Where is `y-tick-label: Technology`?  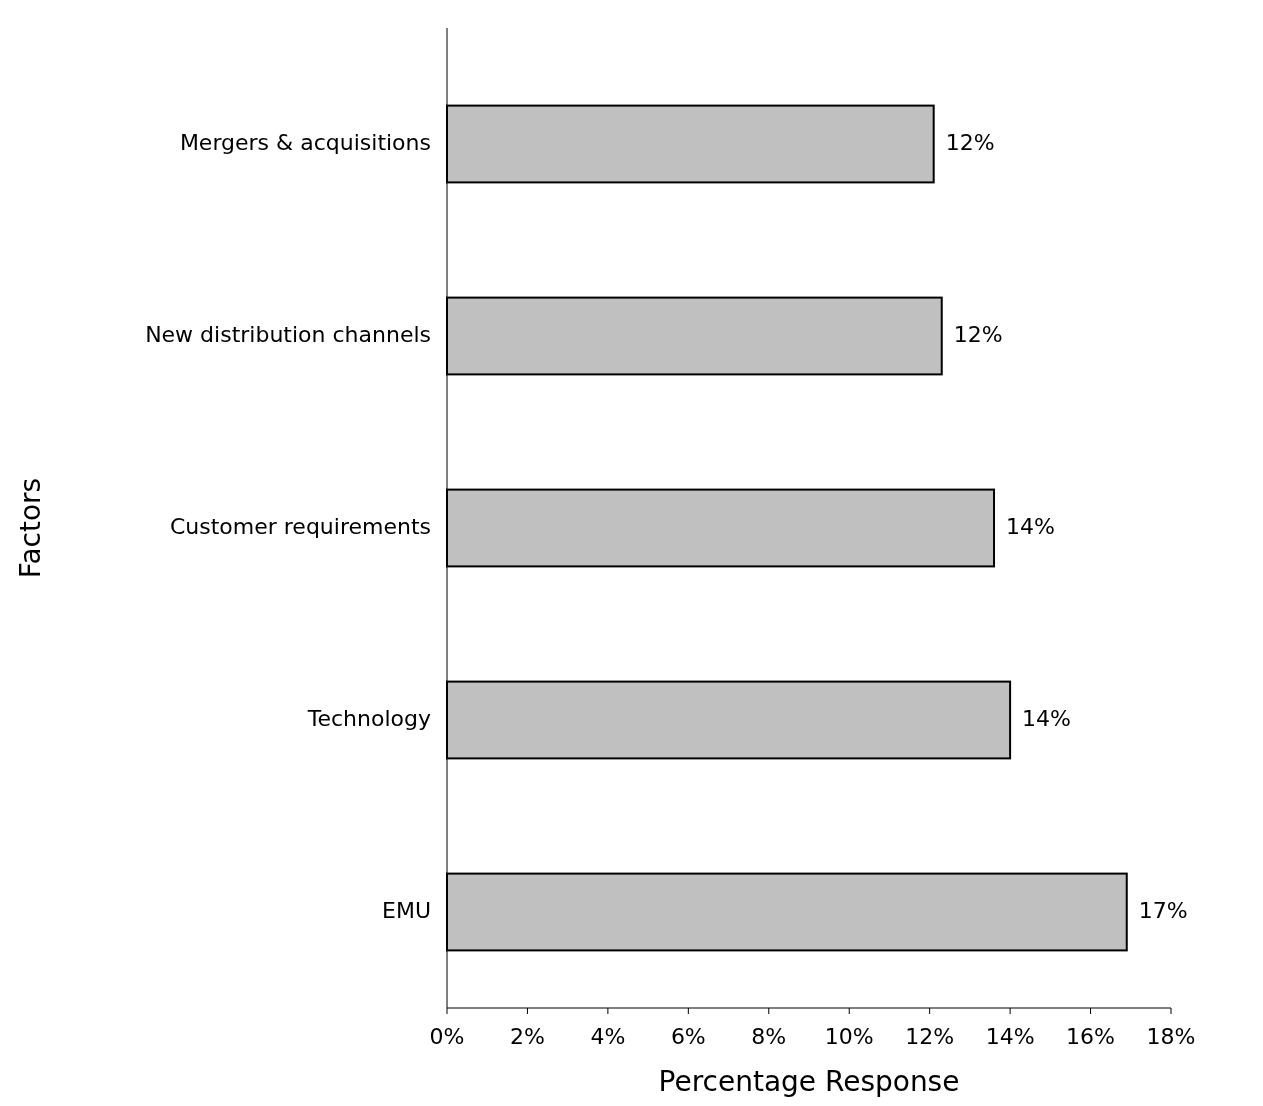
y-tick-label: Technology is located at coordinates (368, 718).